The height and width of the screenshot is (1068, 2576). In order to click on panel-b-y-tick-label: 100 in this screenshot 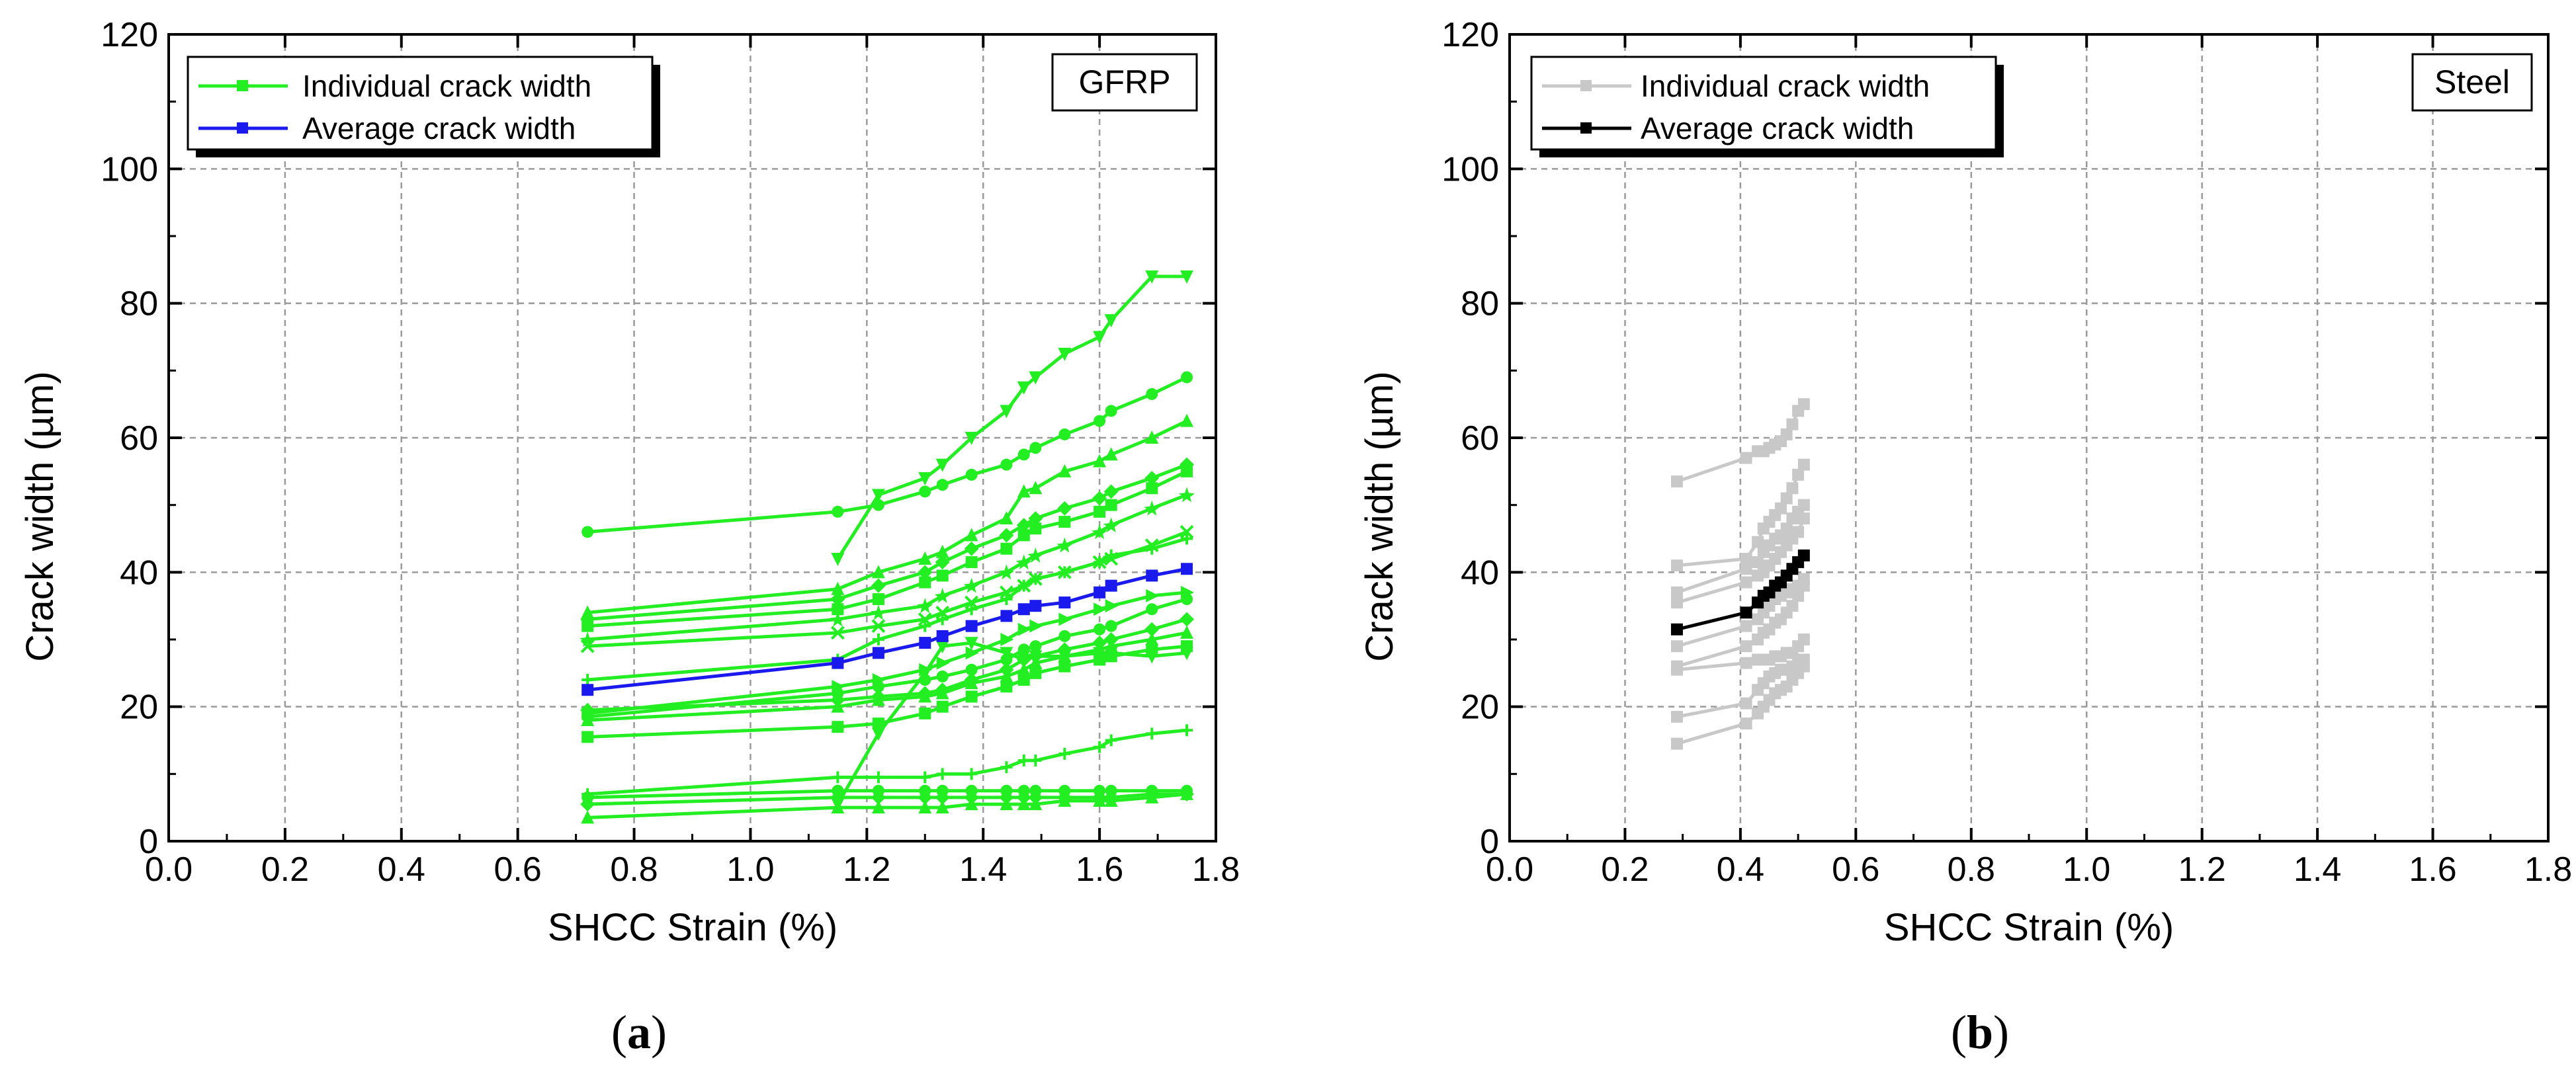, I will do `click(1470, 169)`.